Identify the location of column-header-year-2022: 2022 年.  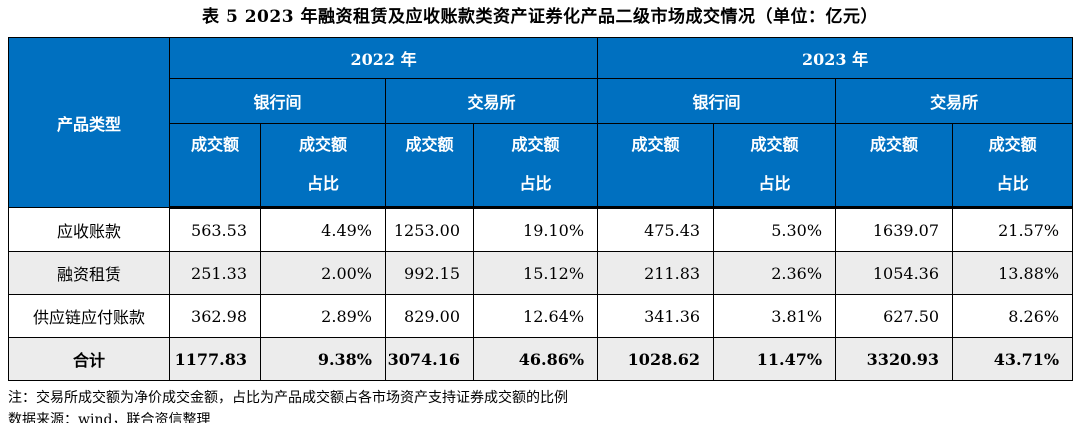
(383, 58).